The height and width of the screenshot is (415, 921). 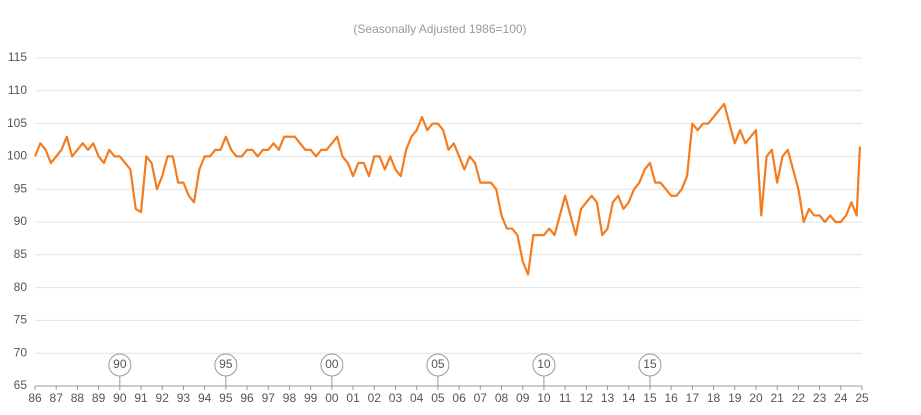 What do you see at coordinates (78, 398) in the screenshot?
I see `x-tick-label: 88` at bounding box center [78, 398].